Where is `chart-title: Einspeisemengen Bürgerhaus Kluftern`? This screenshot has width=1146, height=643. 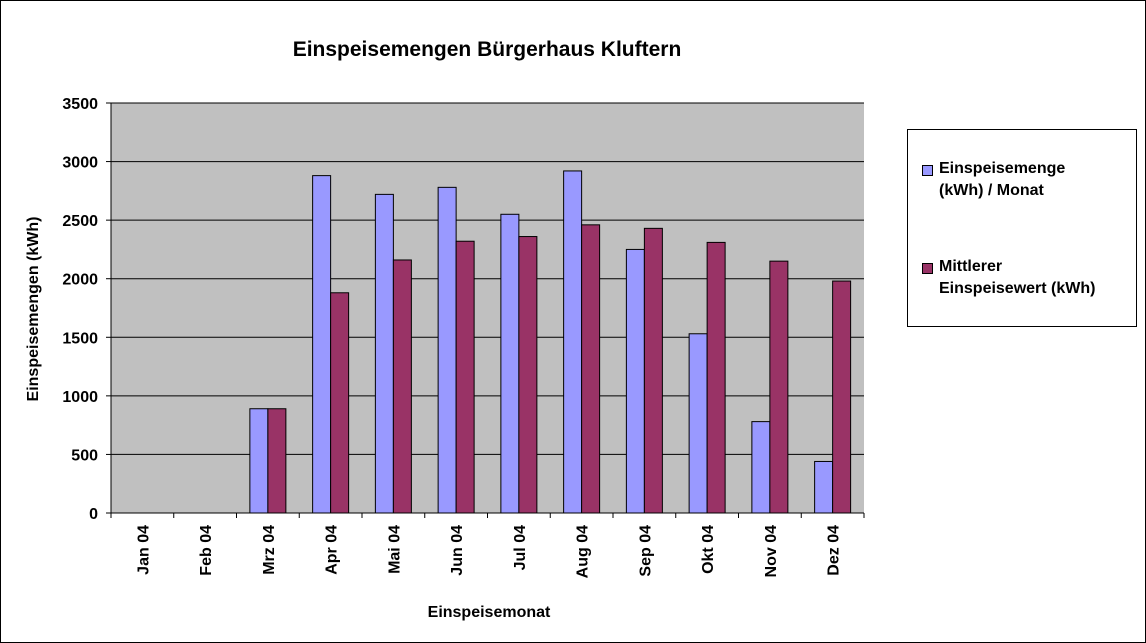 chart-title: Einspeisemengen Bürgerhaus Kluftern is located at coordinates (487, 49).